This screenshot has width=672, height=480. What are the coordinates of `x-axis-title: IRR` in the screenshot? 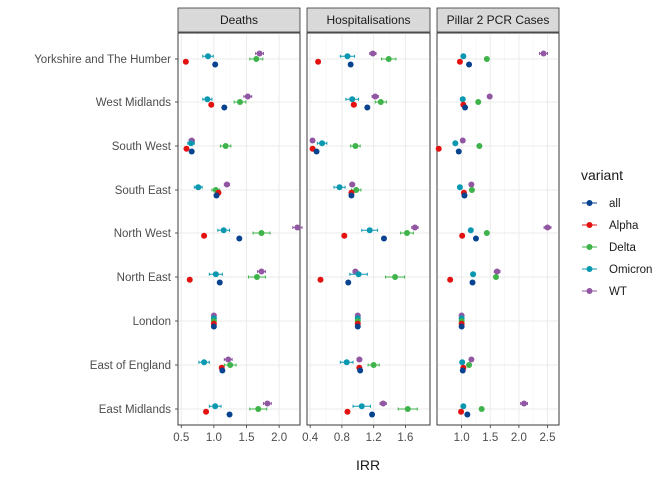 It's located at (368, 465).